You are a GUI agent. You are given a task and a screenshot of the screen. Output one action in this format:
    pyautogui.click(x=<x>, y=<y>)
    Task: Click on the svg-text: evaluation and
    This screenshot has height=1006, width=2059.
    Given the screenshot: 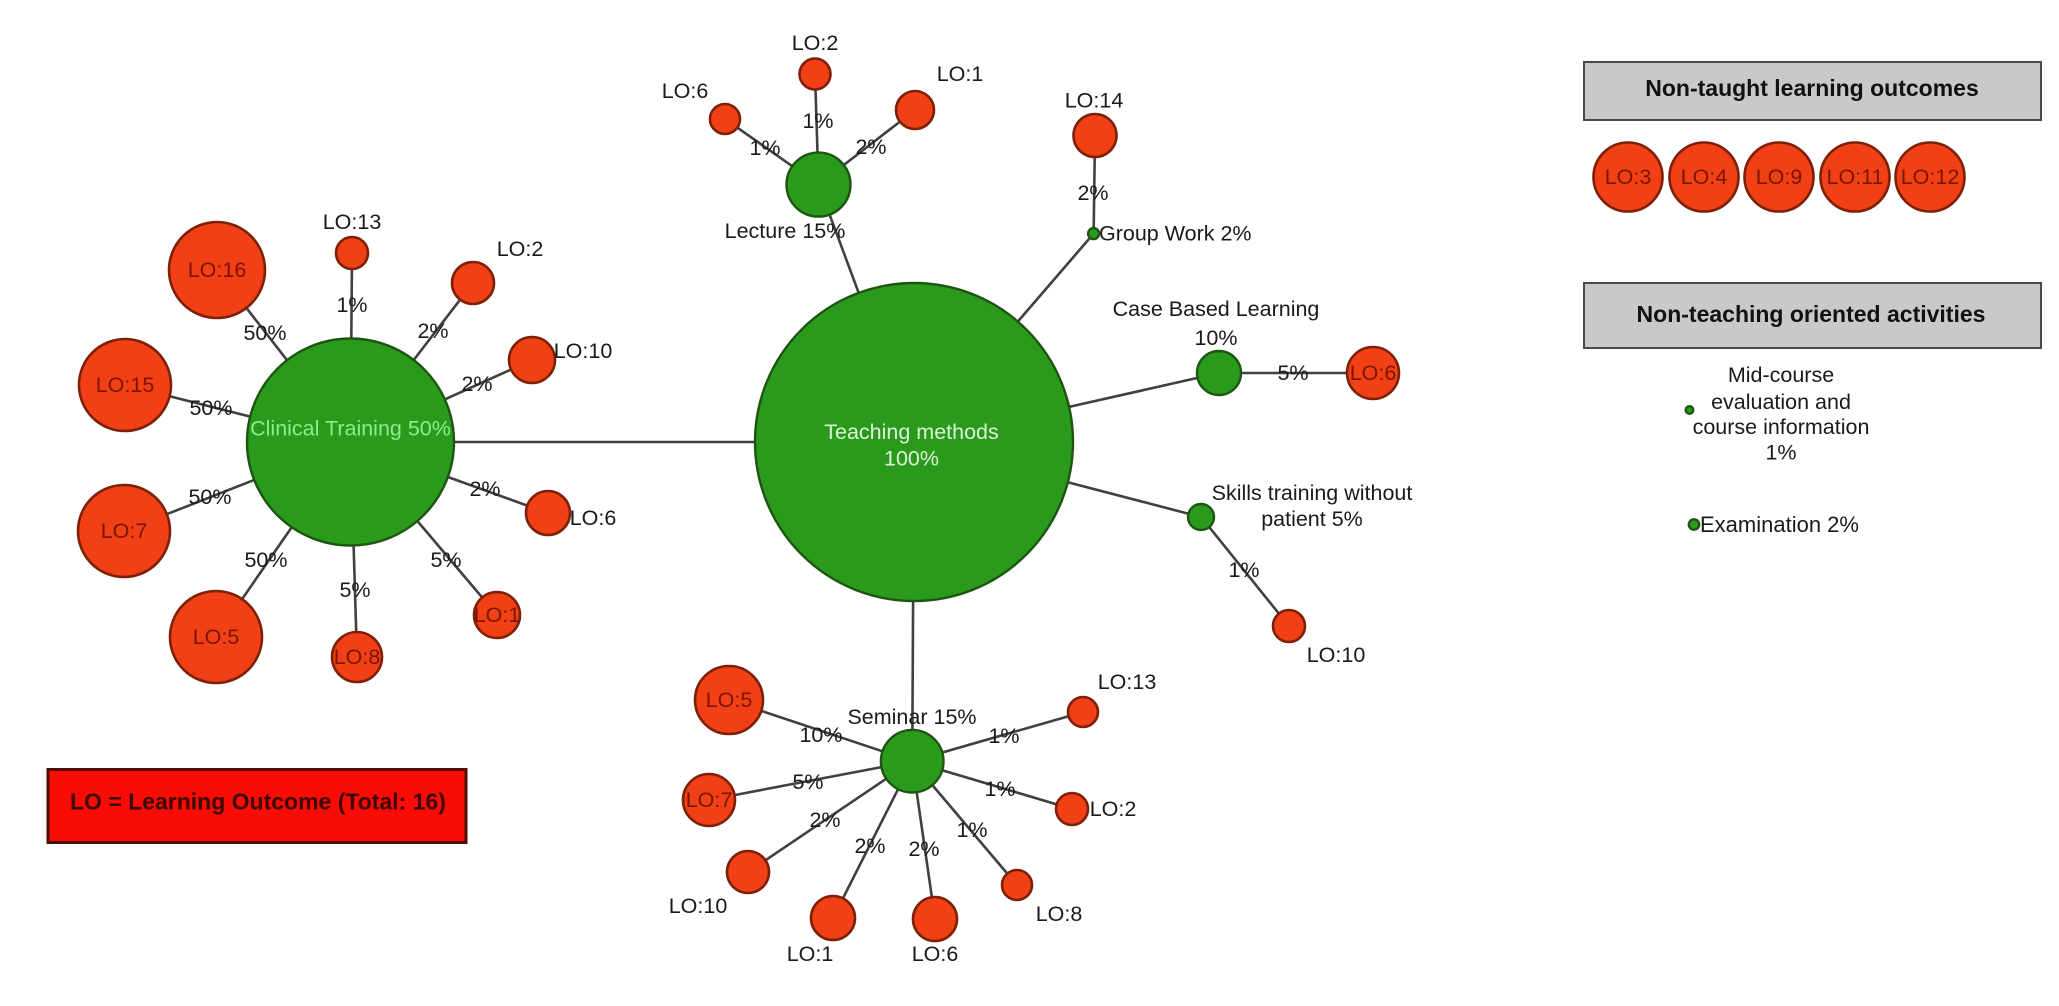 What is the action you would take?
    pyautogui.click(x=1781, y=402)
    